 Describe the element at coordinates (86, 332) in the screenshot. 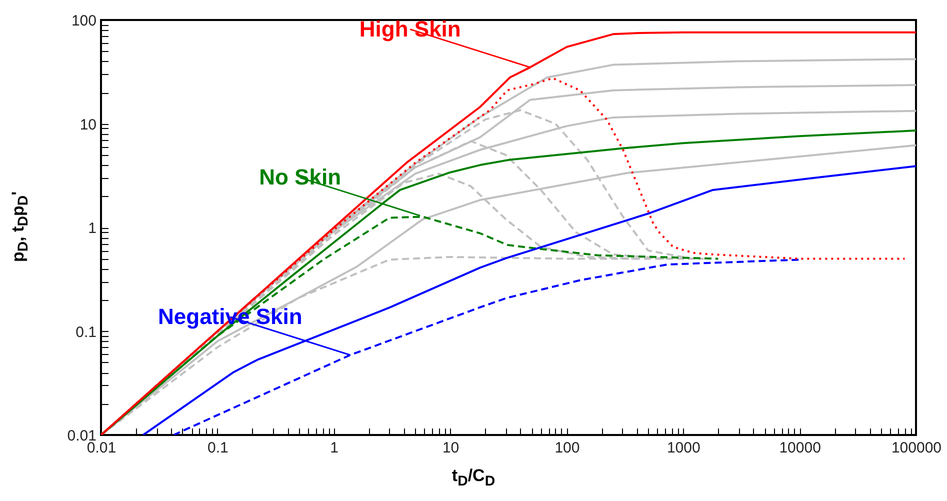

I see `y-tick-label: 0.1` at that location.